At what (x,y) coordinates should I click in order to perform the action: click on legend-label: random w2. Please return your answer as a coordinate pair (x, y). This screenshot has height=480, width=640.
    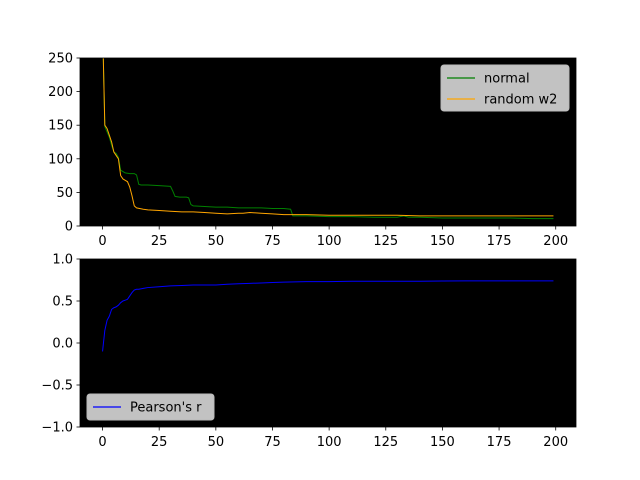
    Looking at the image, I should click on (520, 100).